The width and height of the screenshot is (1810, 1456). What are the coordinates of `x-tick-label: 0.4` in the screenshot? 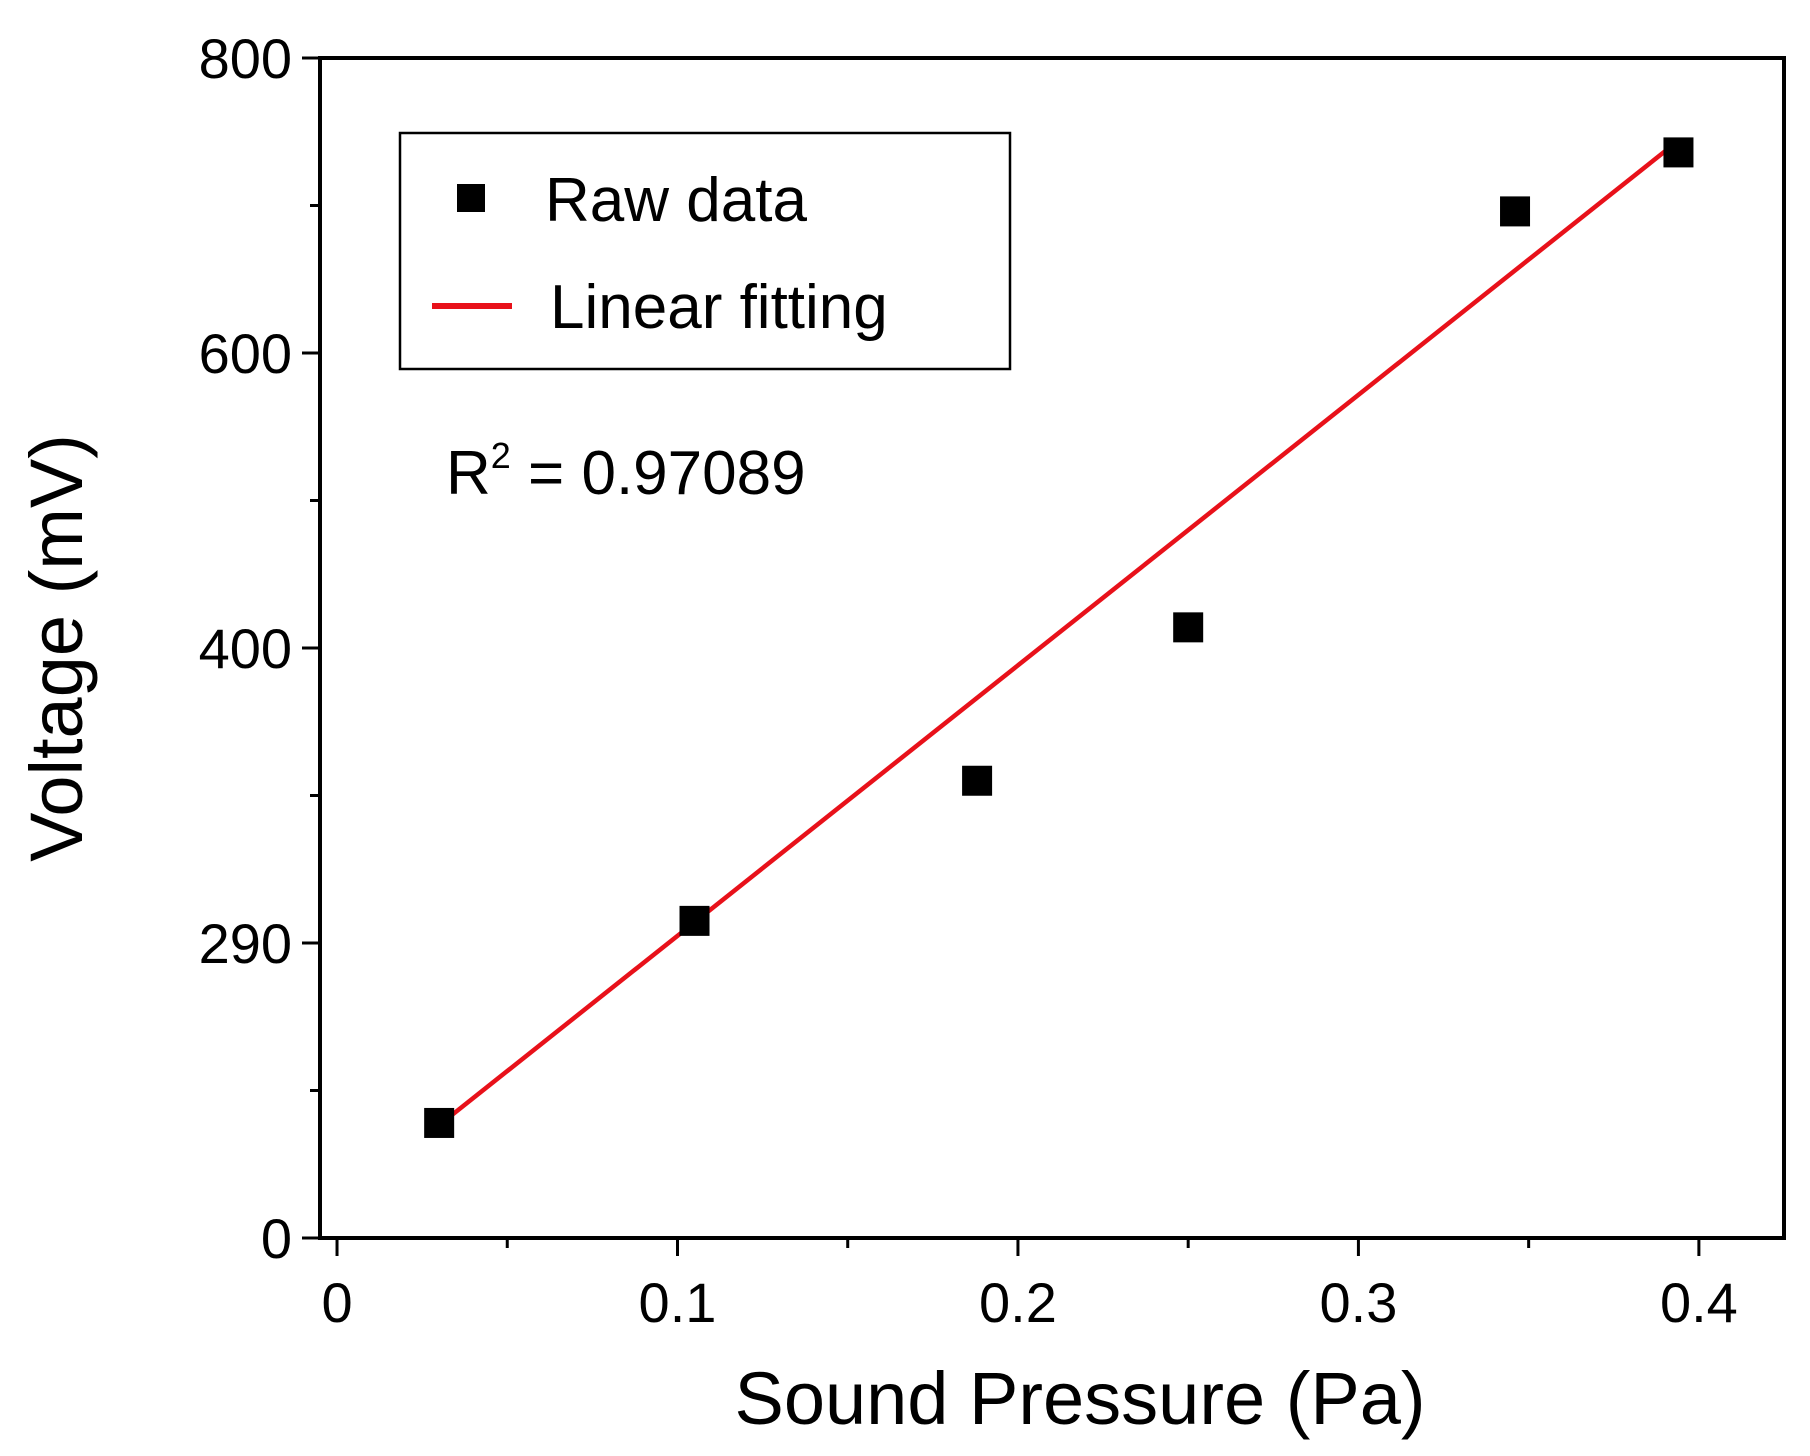 It's located at (1699, 1302).